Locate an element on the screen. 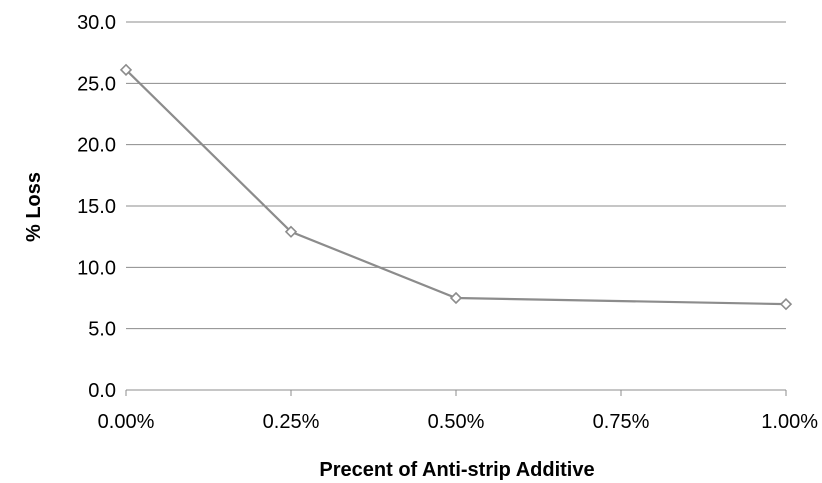  y-tick-label-2: 10.0 is located at coordinates (96, 268).